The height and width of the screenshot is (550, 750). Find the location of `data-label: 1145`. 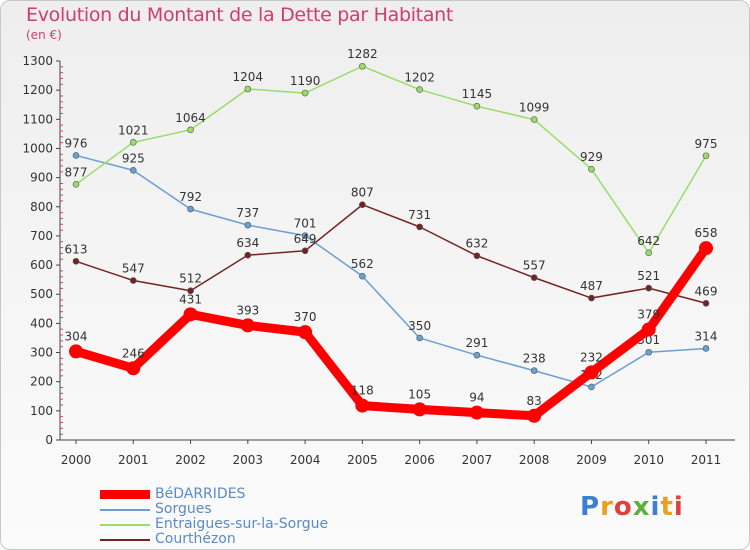

data-label: 1145 is located at coordinates (477, 94).